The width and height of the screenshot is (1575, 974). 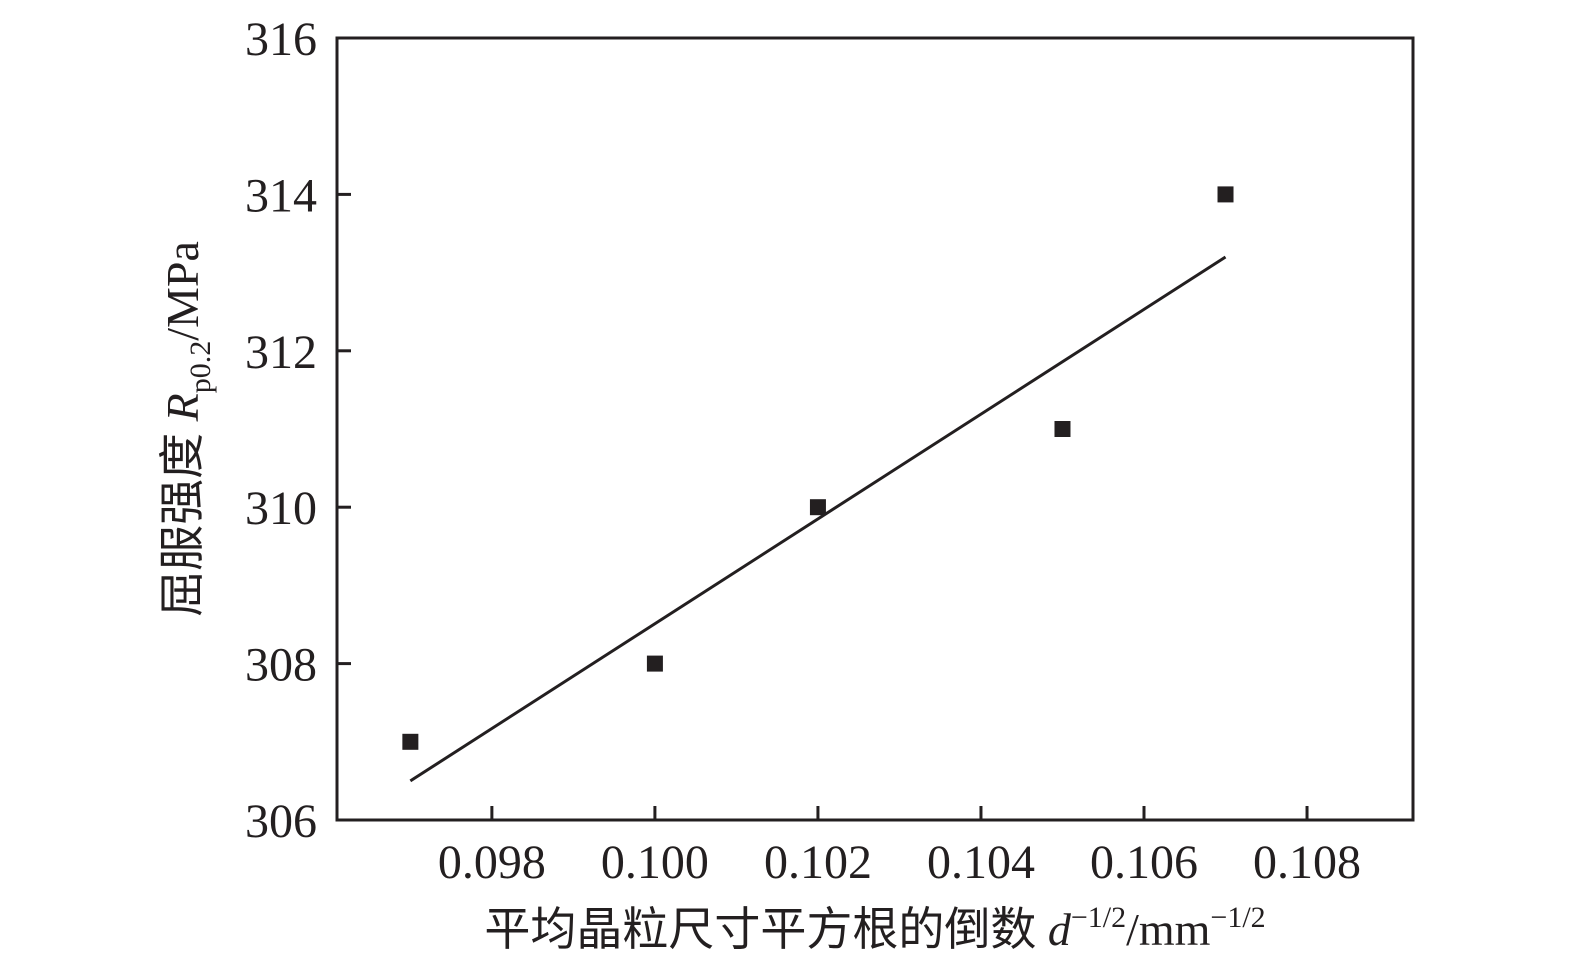 I want to click on x-tick-label: 0.106, so click(x=1144, y=862).